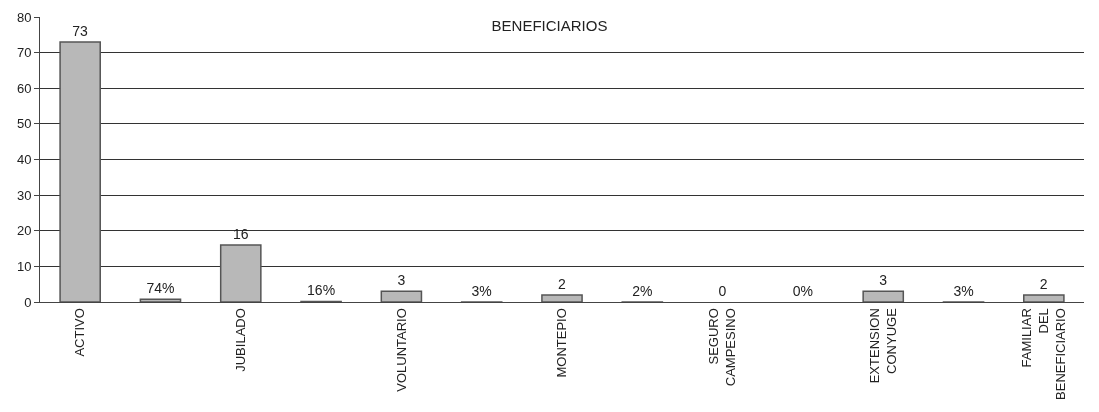 The width and height of the screenshot is (1099, 412). Describe the element at coordinates (722, 347) in the screenshot. I see `x-tick-label: SEGURO CAMPESINO` at that location.